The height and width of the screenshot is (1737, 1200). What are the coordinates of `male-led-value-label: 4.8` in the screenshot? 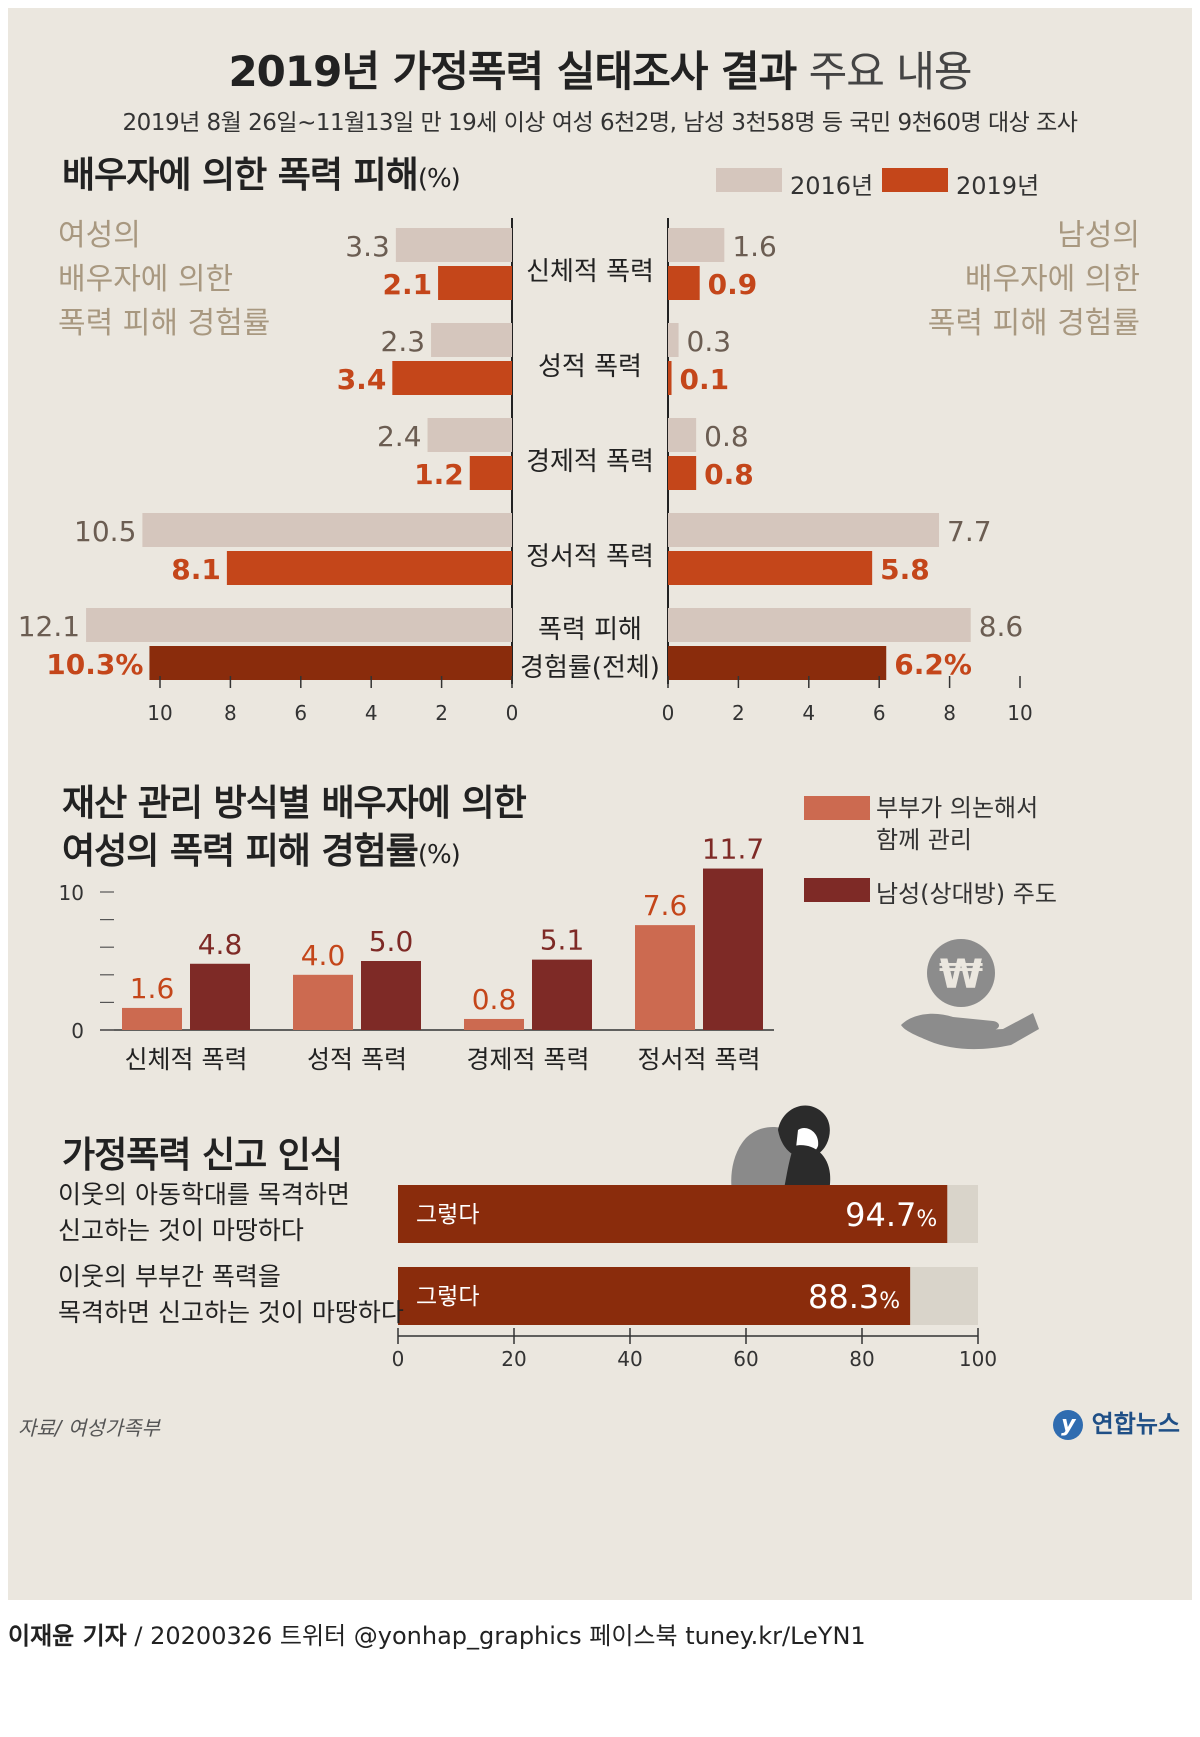 It's located at (220, 944).